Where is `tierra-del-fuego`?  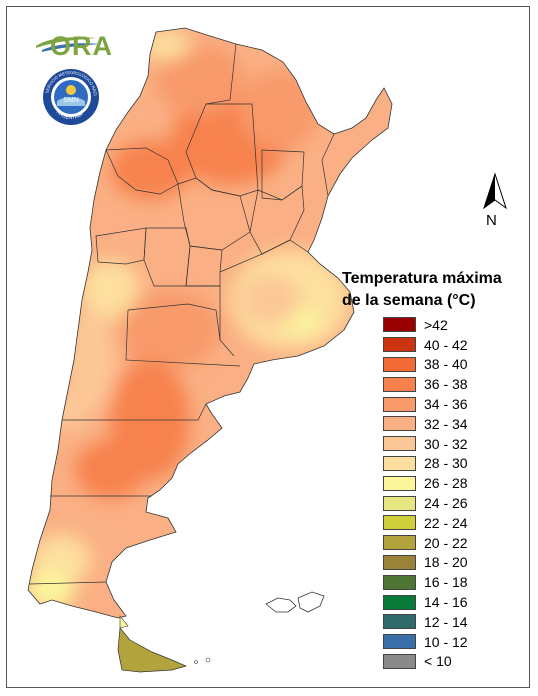
tierra-del-fuego is located at coordinates (152, 650).